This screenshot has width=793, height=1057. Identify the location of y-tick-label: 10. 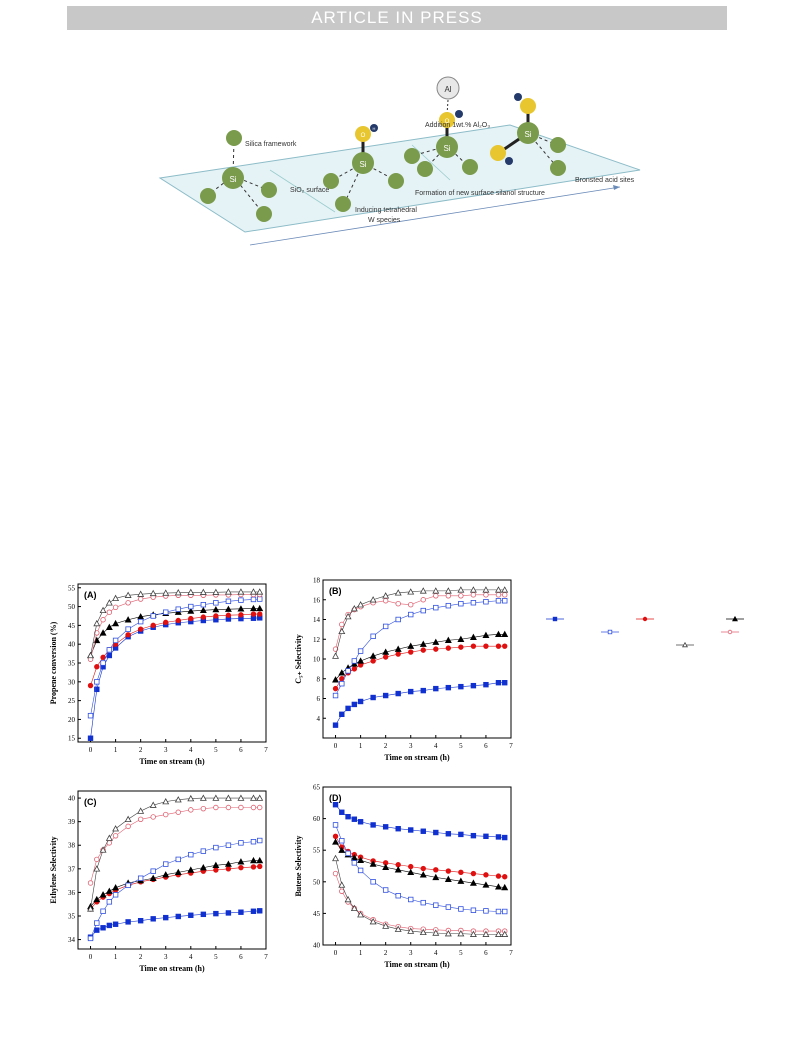
(317, 660).